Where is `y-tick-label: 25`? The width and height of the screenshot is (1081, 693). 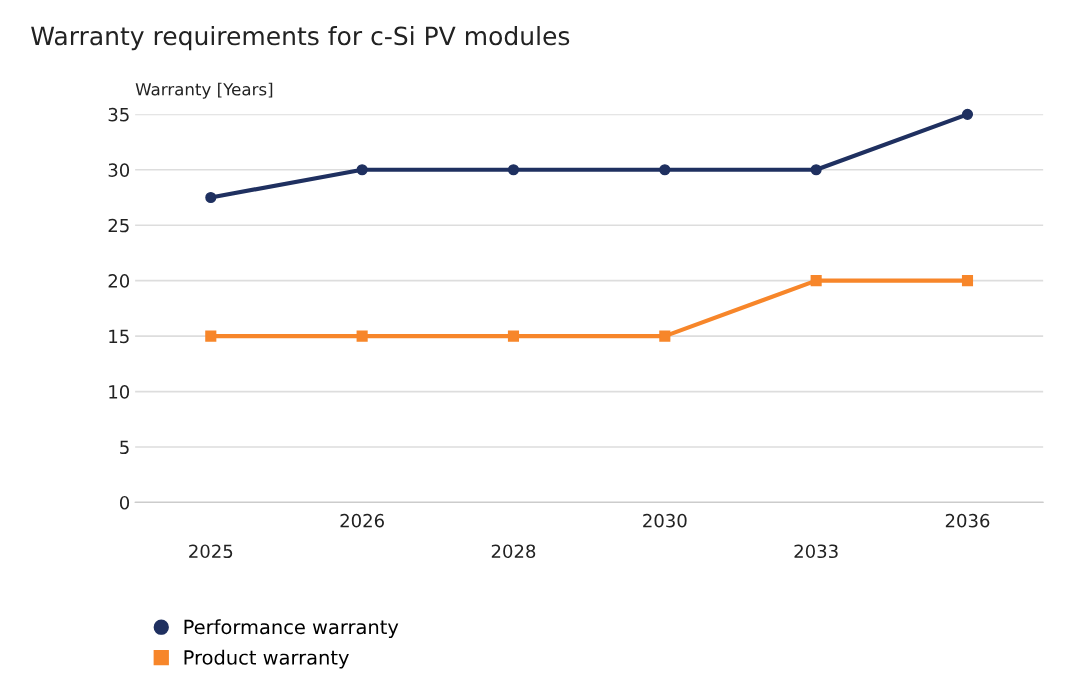 y-tick-label: 25 is located at coordinates (118, 225).